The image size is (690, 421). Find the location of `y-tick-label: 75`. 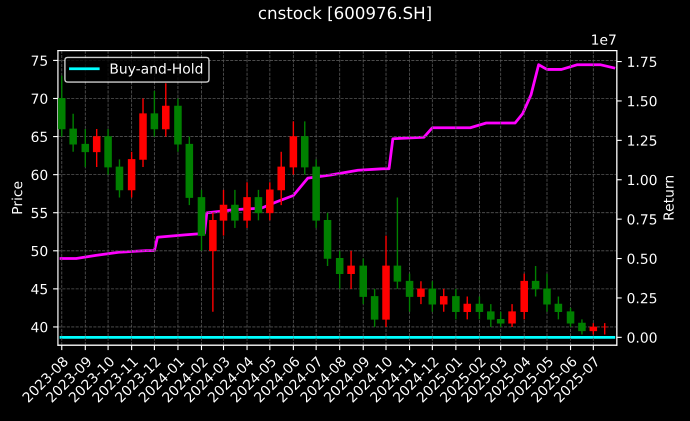

y-tick-label: 75 is located at coordinates (40, 61).